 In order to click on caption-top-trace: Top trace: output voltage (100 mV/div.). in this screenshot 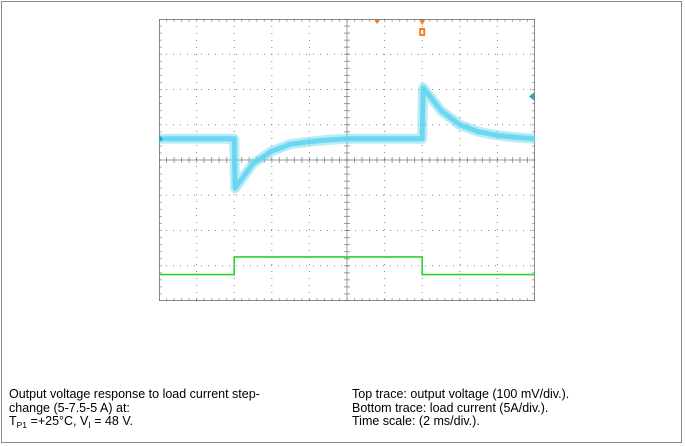, I will do `click(461, 394)`.